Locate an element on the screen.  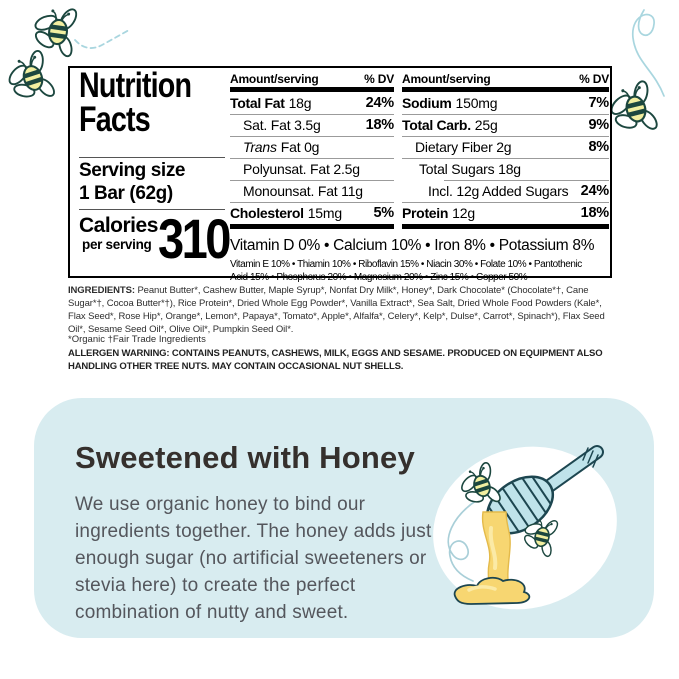
nutrient-row-total-sugars: Total Sugars 18g is located at coordinates (505, 169).